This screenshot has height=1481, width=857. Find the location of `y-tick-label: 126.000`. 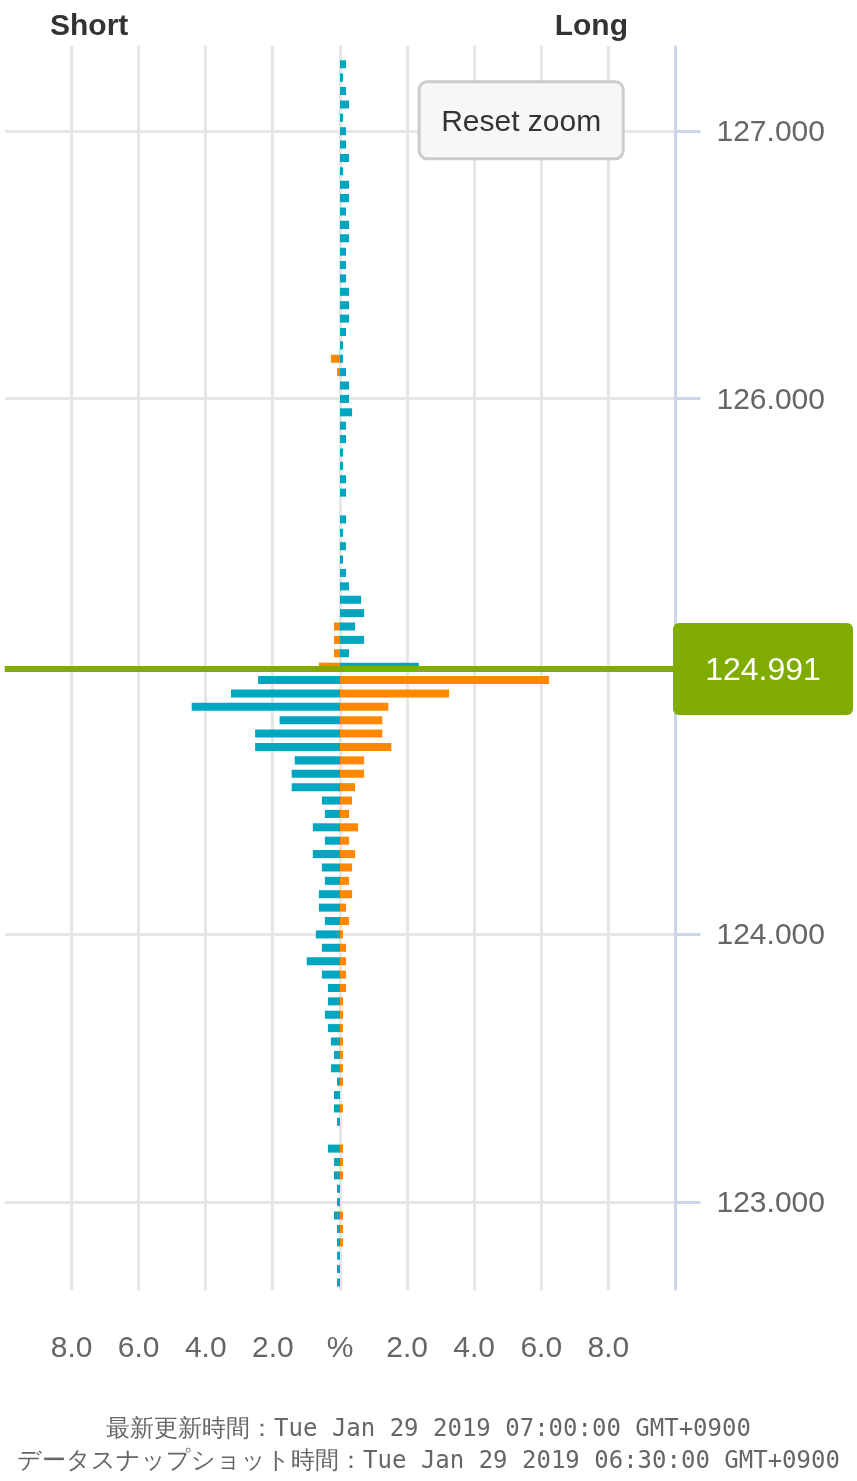

y-tick-label: 126.000 is located at coordinates (770, 398).